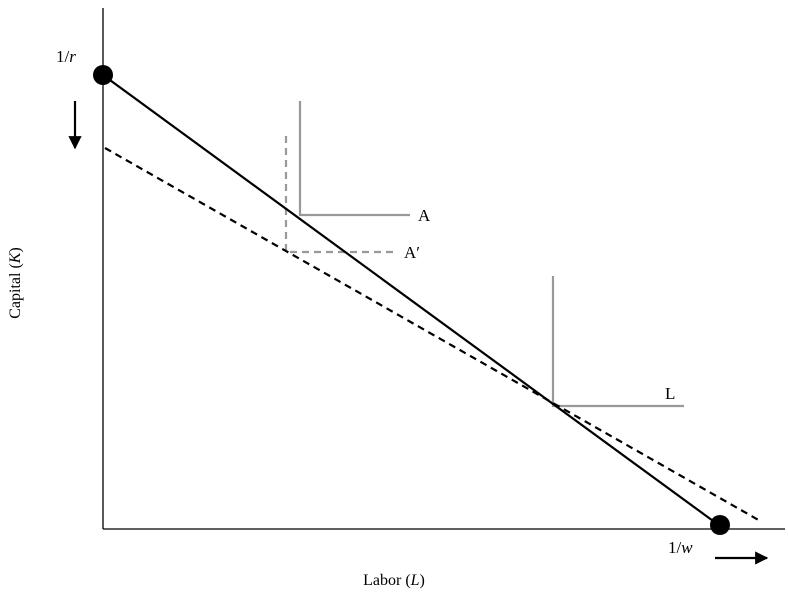  I want to click on isoquant-l-label: L, so click(670, 393).